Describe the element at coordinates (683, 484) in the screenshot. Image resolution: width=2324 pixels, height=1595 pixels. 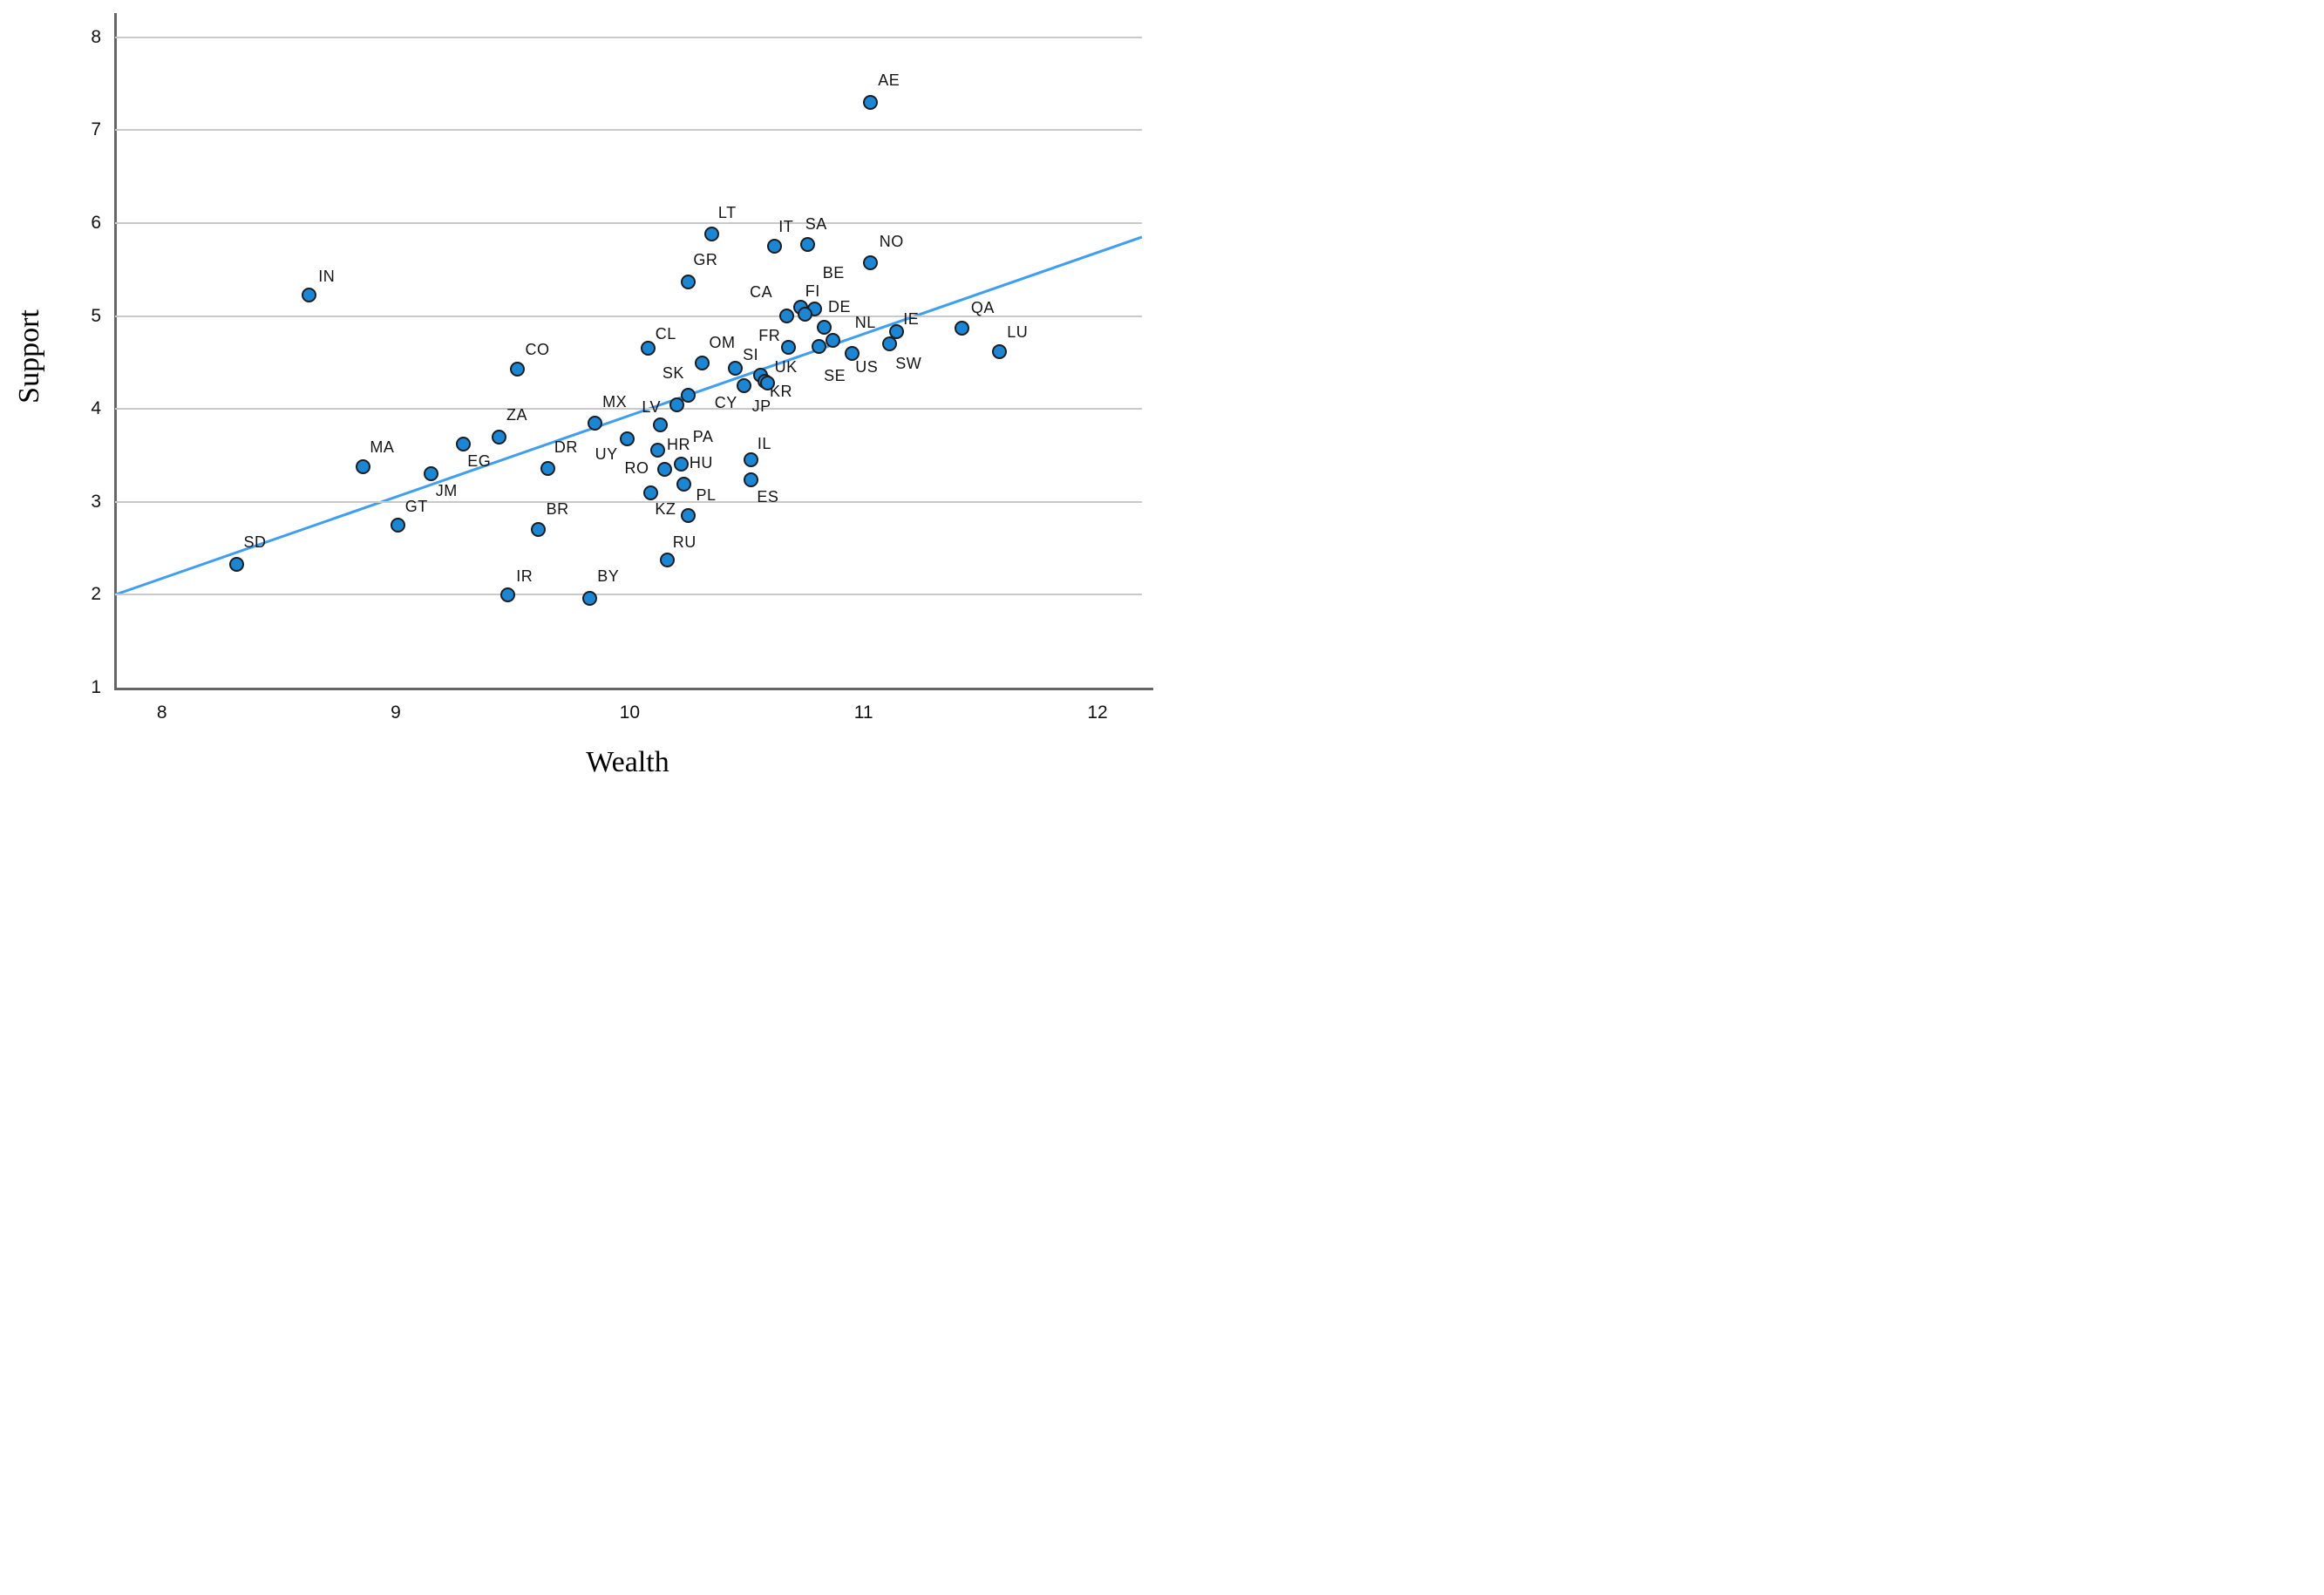
I see `data-point-PL` at that location.